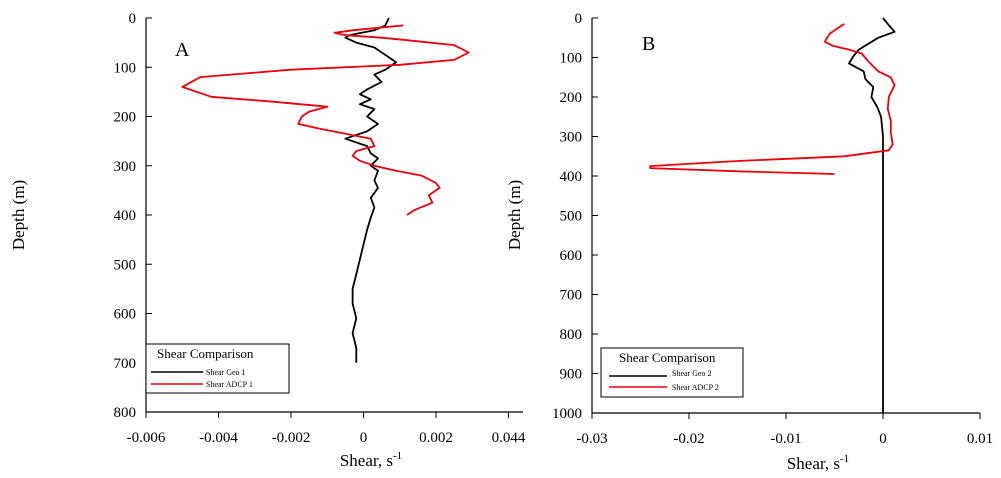  I want to click on x-tick-label: -0.01, so click(785, 439).